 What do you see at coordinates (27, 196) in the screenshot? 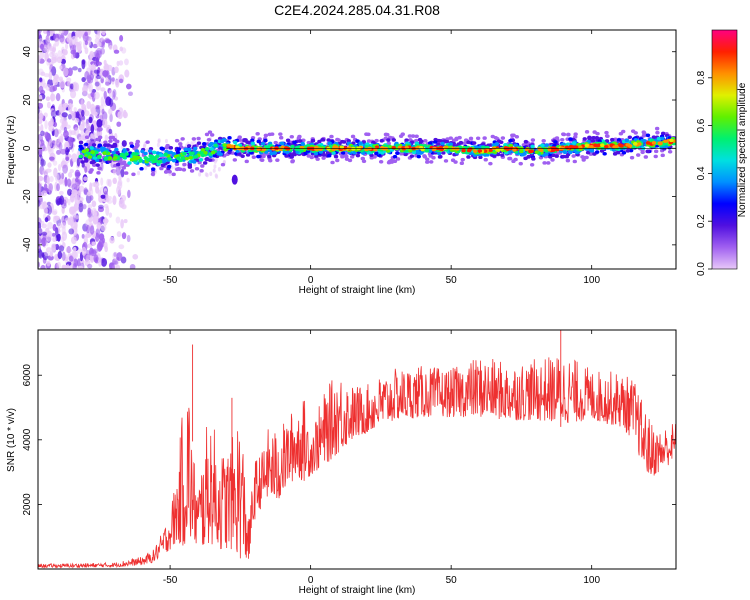
I see `spectrogram-y-tick-label: -20` at bounding box center [27, 196].